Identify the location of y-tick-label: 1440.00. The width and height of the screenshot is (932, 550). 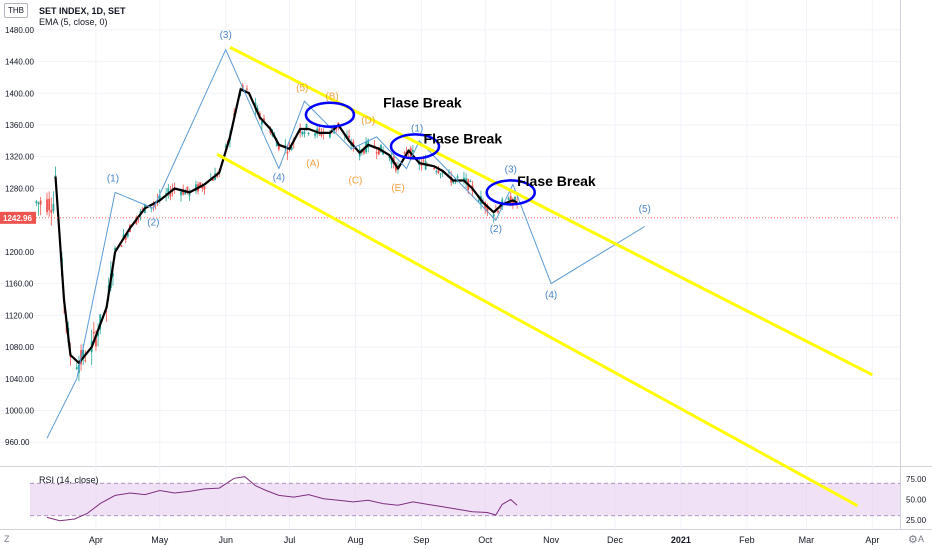
(19, 62).